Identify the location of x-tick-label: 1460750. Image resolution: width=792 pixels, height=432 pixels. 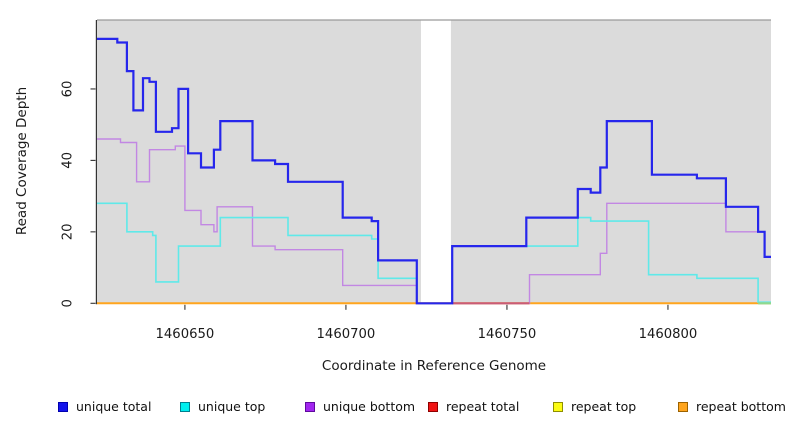
(507, 334).